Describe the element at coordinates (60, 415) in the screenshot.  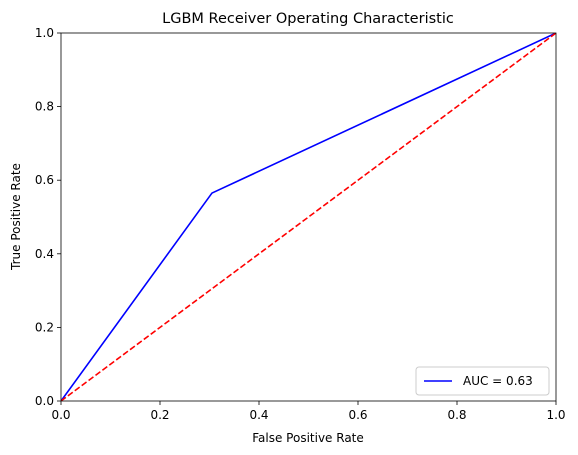
I see `x-tick-label: 0.0` at that location.